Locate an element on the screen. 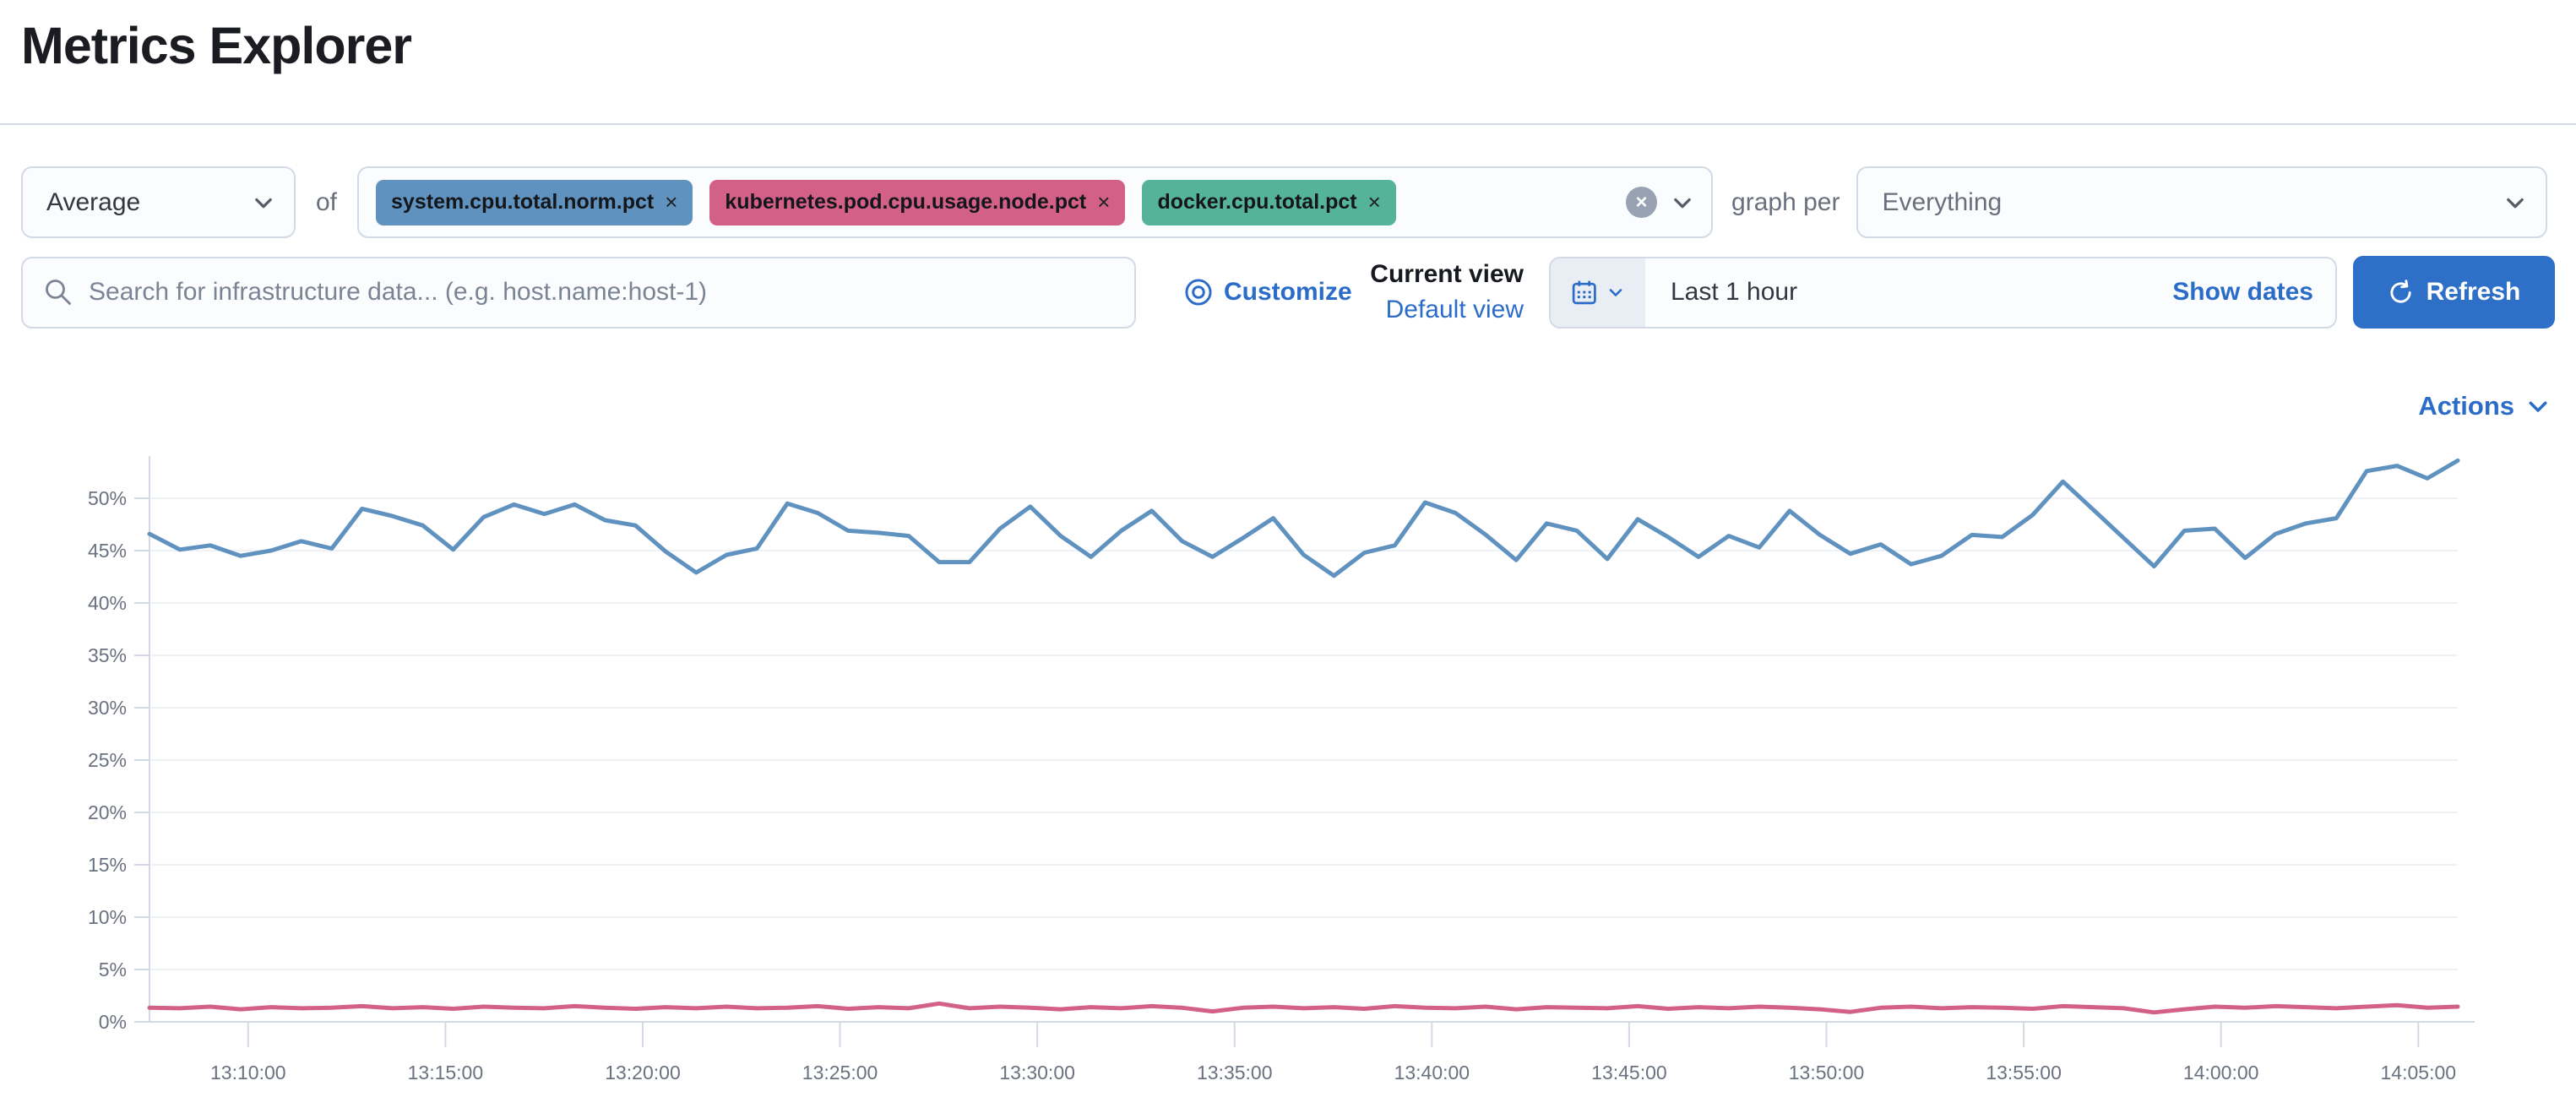 The width and height of the screenshot is (2576, 1108). y-axis-label: 20% is located at coordinates (107, 812).